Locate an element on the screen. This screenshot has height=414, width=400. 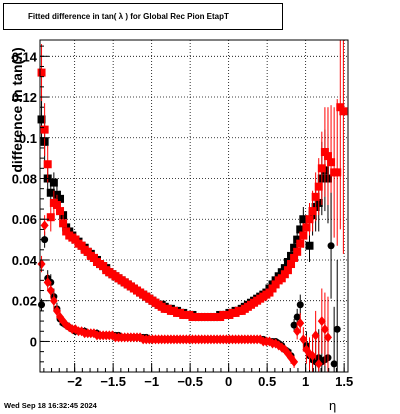
x-tick-label: −0.5 is located at coordinates (190, 381).